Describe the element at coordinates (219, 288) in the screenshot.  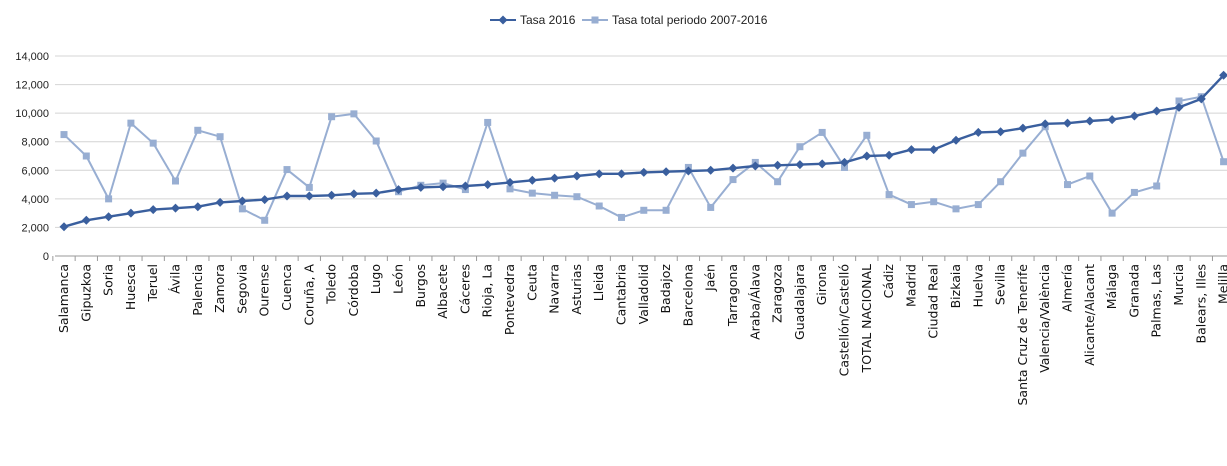
I see `x-category-label: Zamora` at that location.